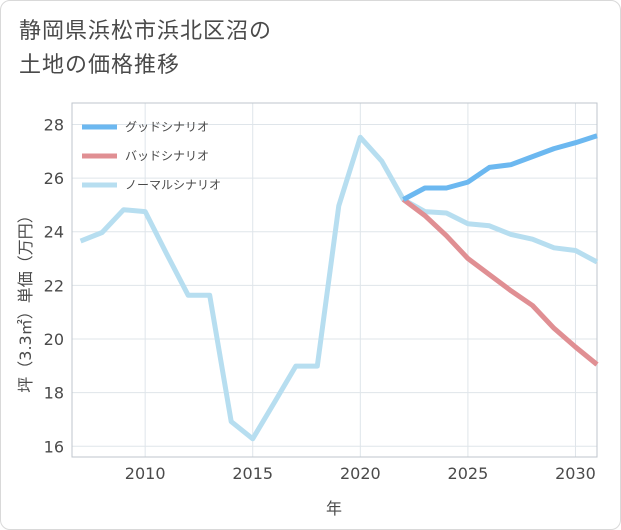  What do you see at coordinates (167, 127) in the screenshot?
I see `legend-label: グッドシナリオ` at bounding box center [167, 127].